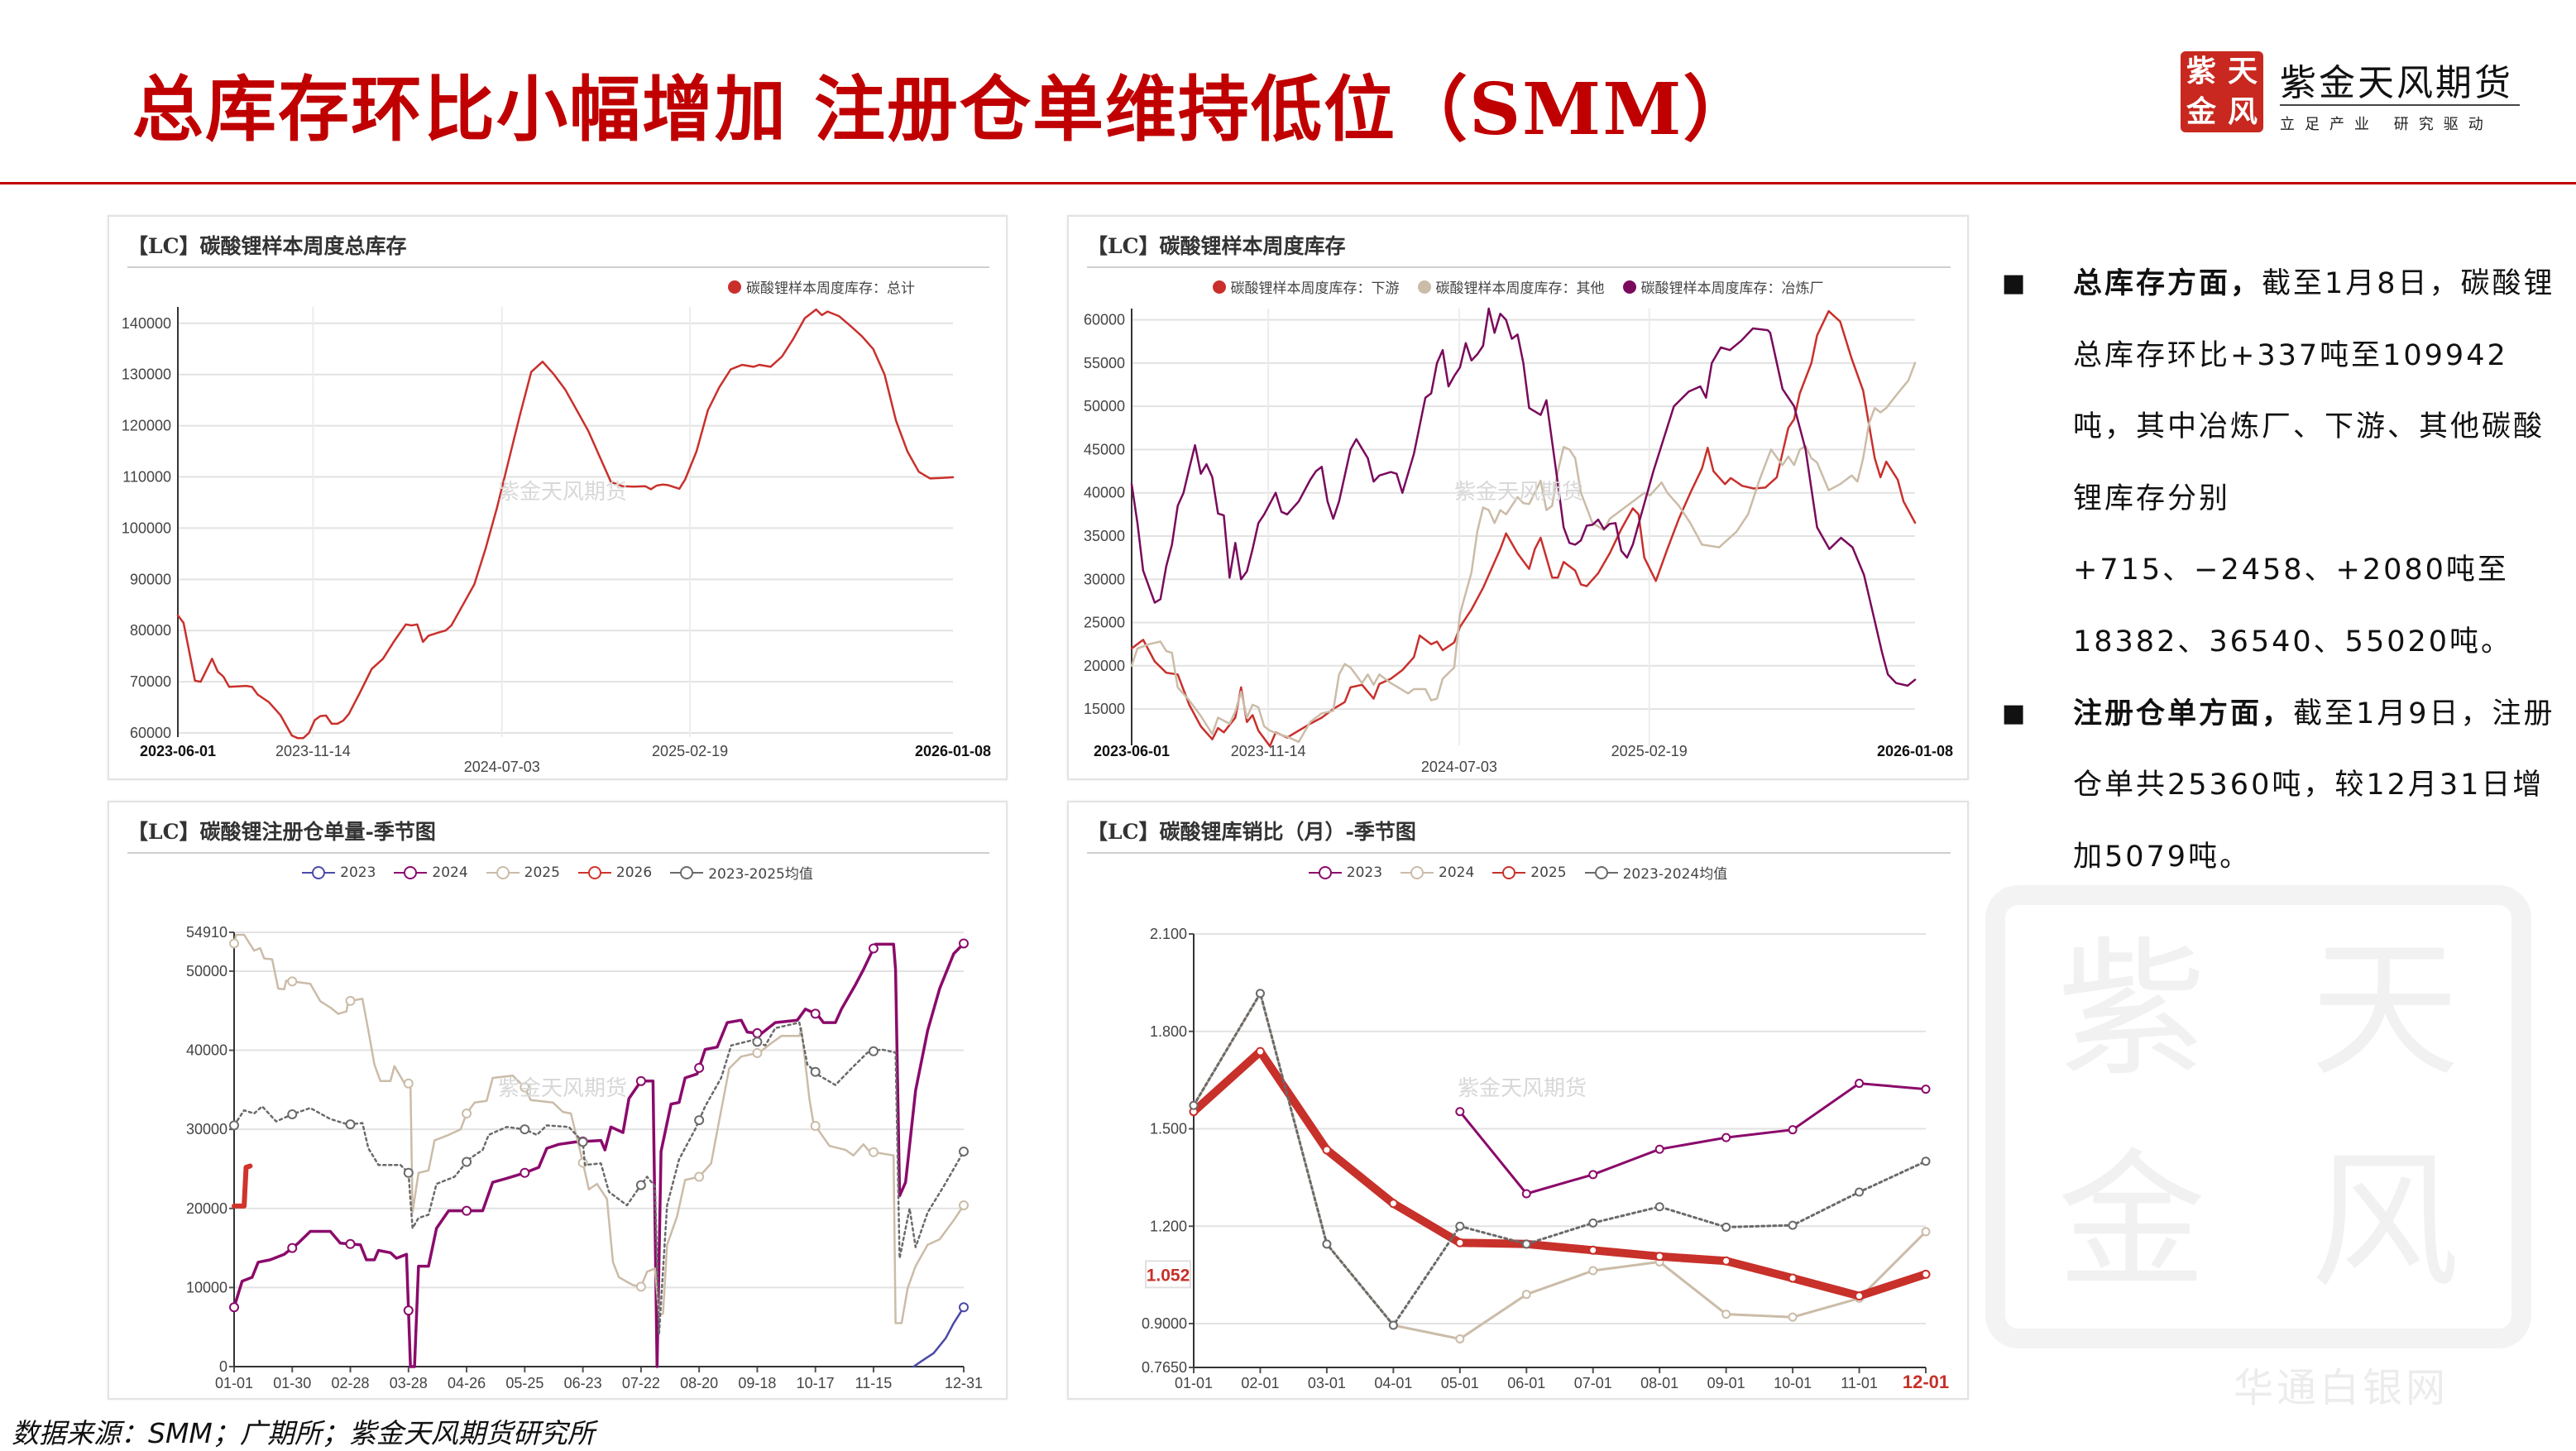  I want to click on legend-item-total: 碳酸锂样本周度库存：总计, so click(822, 287).